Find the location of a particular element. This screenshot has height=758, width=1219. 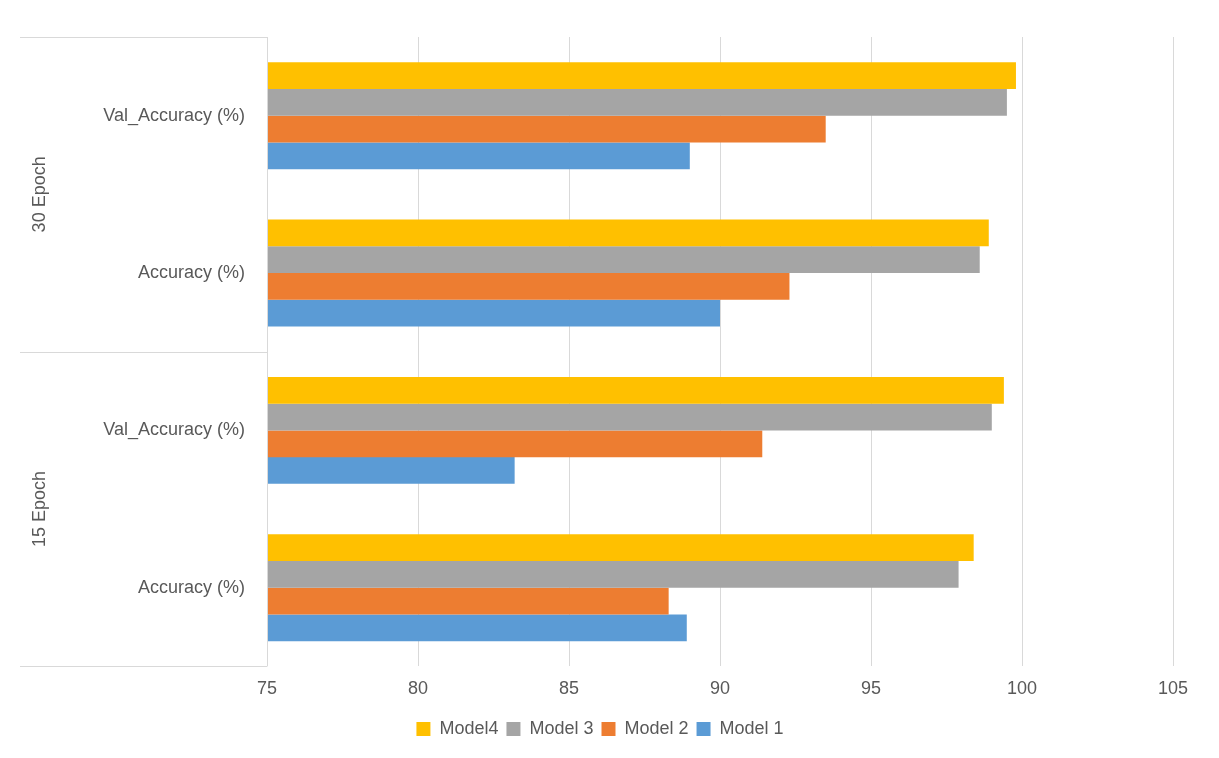

x-tick-label: 100 is located at coordinates (1022, 688).